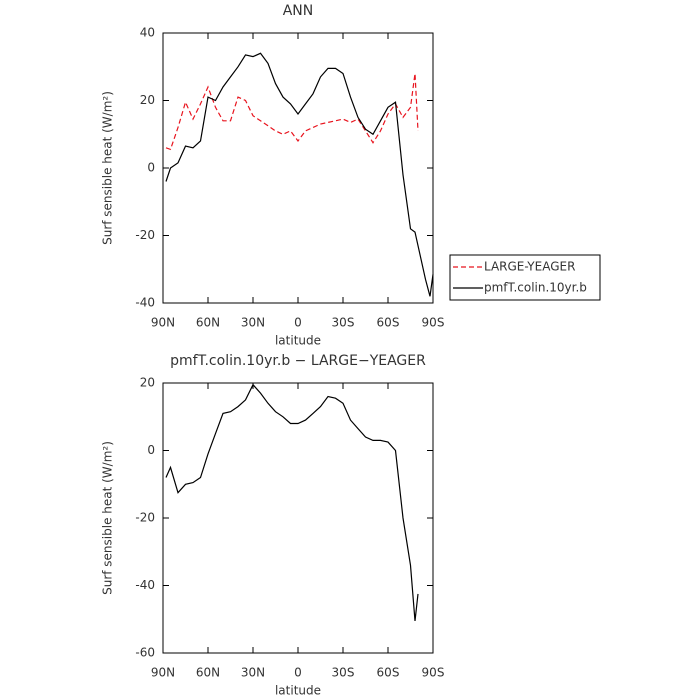 The width and height of the screenshot is (700, 700). Describe the element at coordinates (298, 361) in the screenshot. I see `chart-title: pmfT.colin.10yr.b − LARGE−YEAGER` at that location.